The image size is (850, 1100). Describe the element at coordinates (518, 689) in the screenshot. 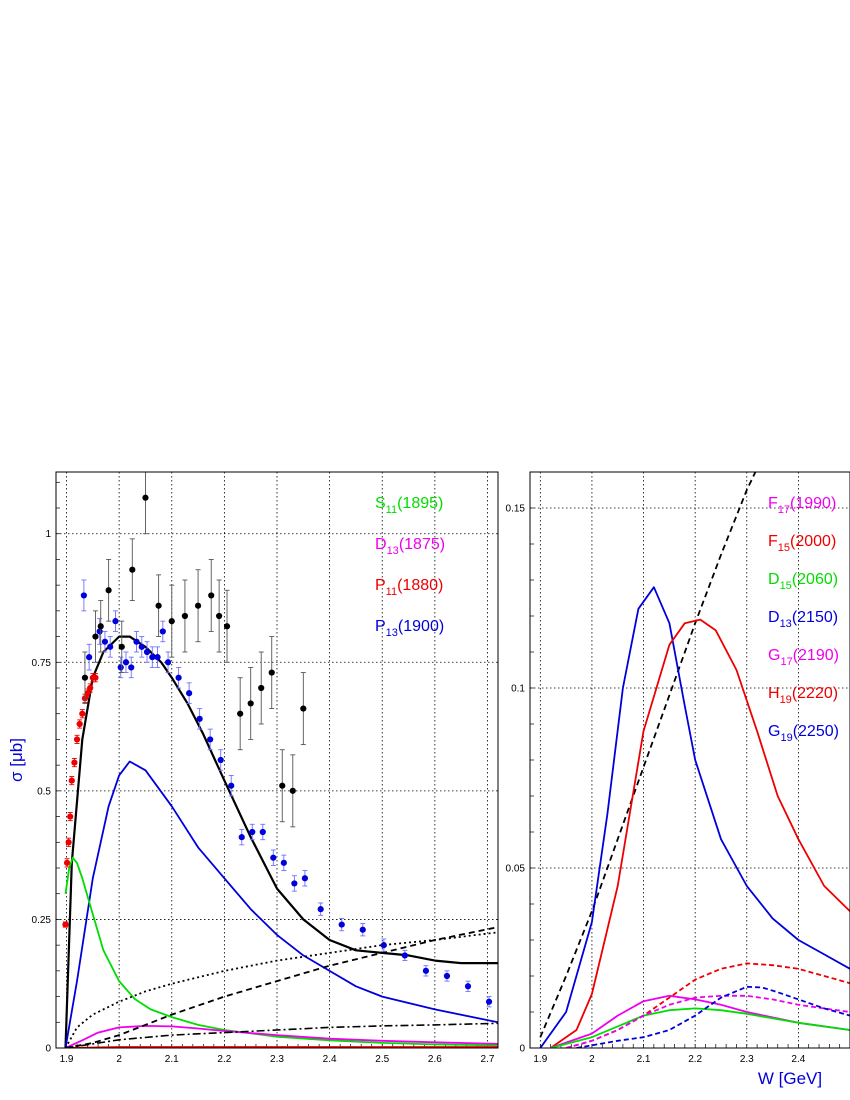

I see `y-tick-label: 0.1` at that location.